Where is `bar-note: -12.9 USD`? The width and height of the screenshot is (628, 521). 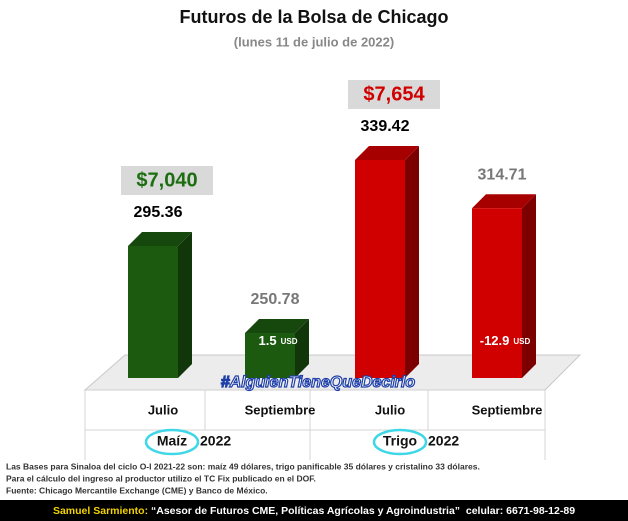
bar-note: -12.9 USD is located at coordinates (505, 340).